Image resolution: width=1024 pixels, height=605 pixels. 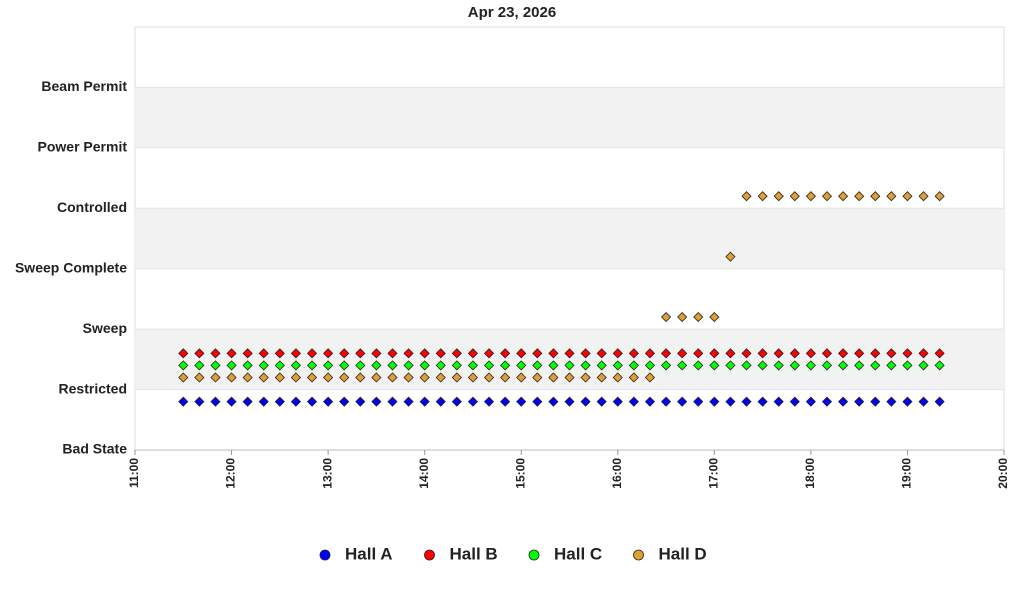 I want to click on legend-label: Hall A, so click(x=369, y=553).